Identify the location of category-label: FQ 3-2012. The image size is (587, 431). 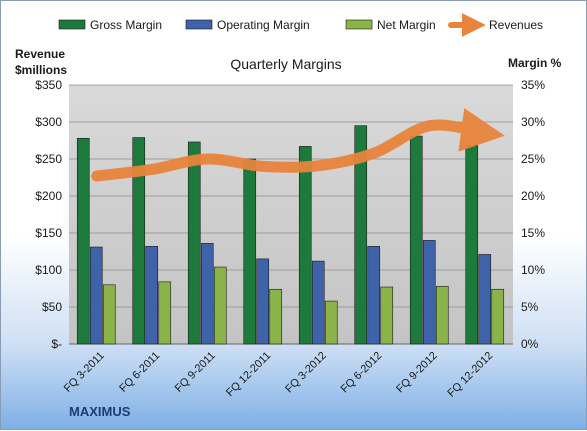
(306, 373).